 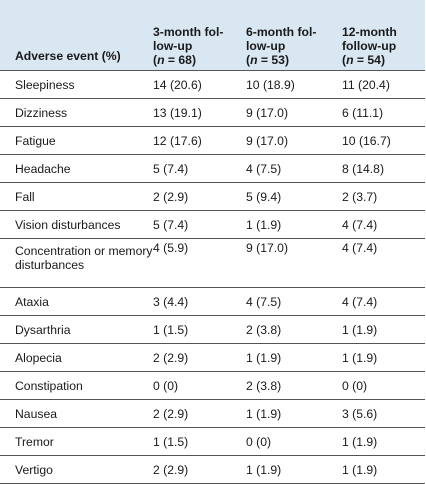 I want to click on value-cell-6m: 0 (0), so click(x=294, y=441).